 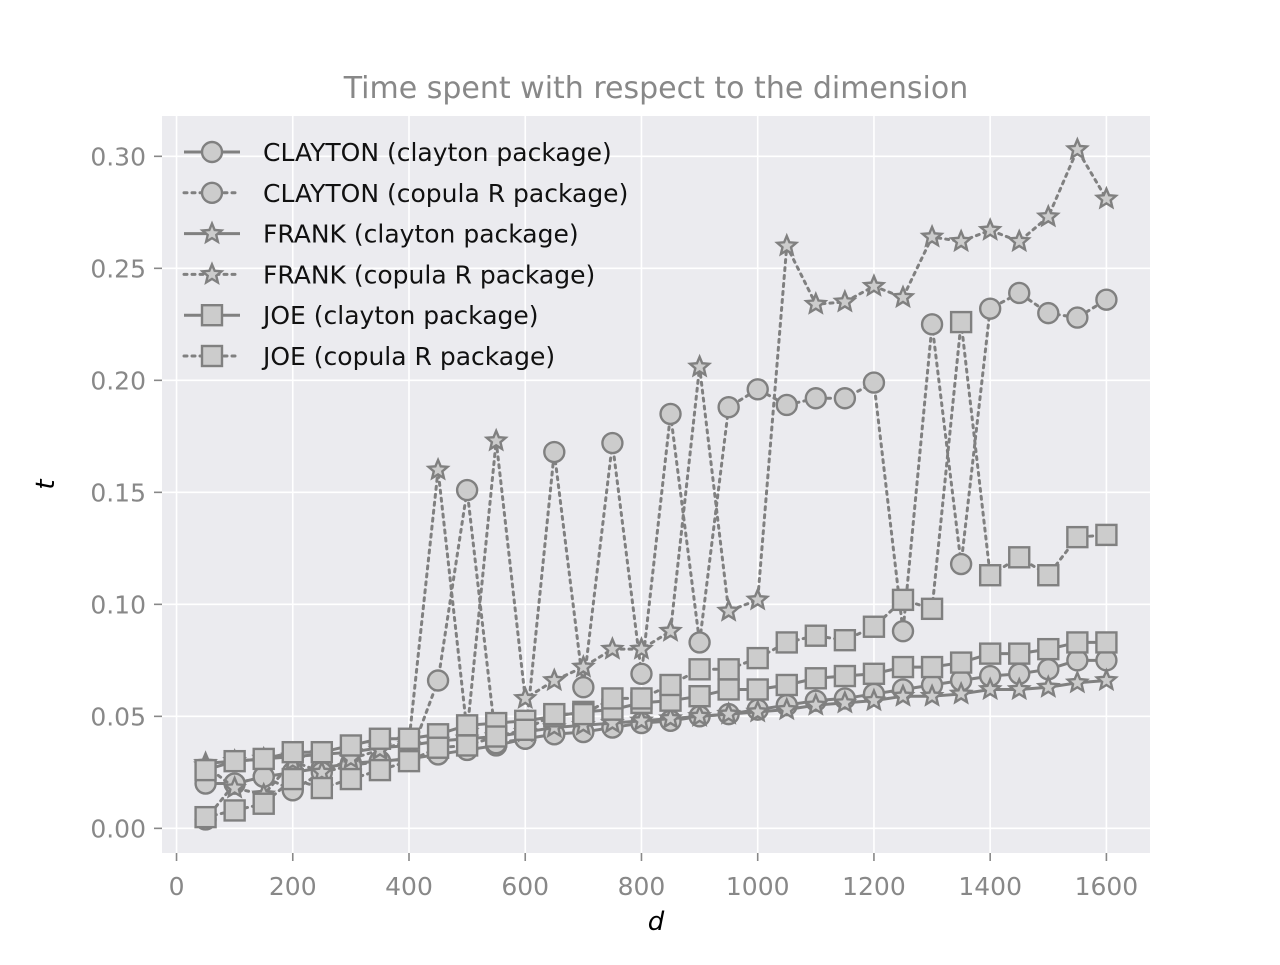 I want to click on legend-entry: FRANK (clayton package), so click(x=381, y=234).